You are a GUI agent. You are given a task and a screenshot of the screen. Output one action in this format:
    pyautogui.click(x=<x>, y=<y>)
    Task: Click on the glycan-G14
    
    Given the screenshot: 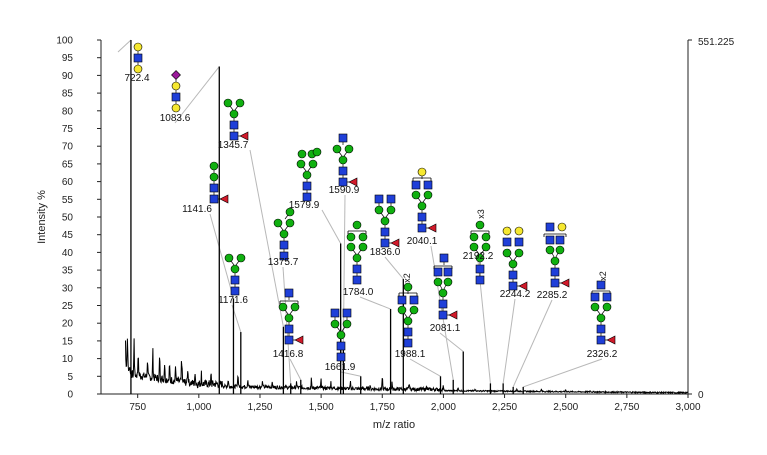 What is the action you would take?
    pyautogui.click(x=424, y=200)
    